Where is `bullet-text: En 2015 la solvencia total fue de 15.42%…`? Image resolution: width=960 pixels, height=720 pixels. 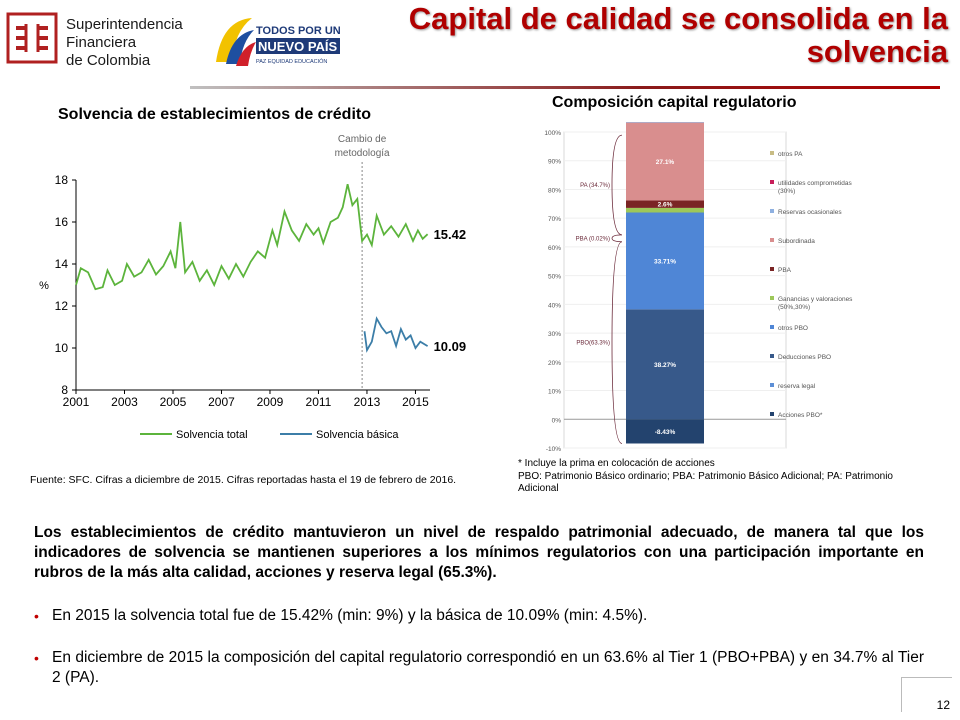 bullet-text: En 2015 la solvencia total fue de 15.42%… is located at coordinates (350, 615).